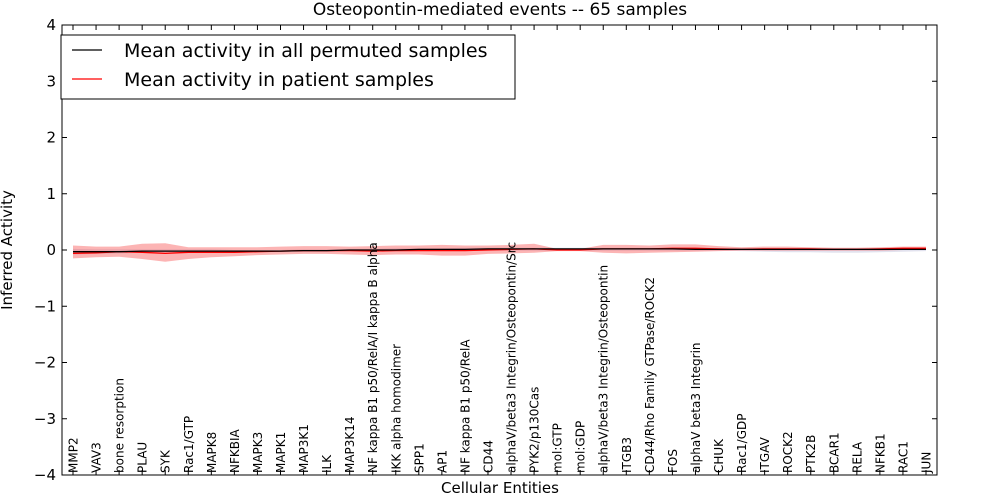  Describe the element at coordinates (8, 250) in the screenshot. I see `y-axis-label: Inferred Activity` at that location.